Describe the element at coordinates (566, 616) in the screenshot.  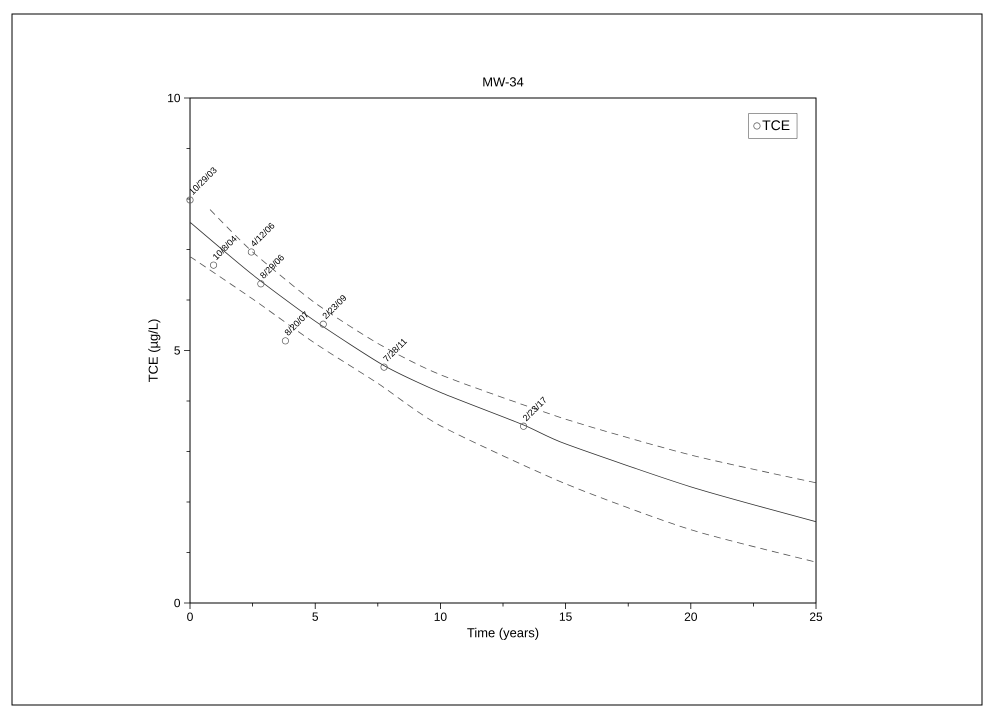
I see `x-tick-label: 15` at that location.